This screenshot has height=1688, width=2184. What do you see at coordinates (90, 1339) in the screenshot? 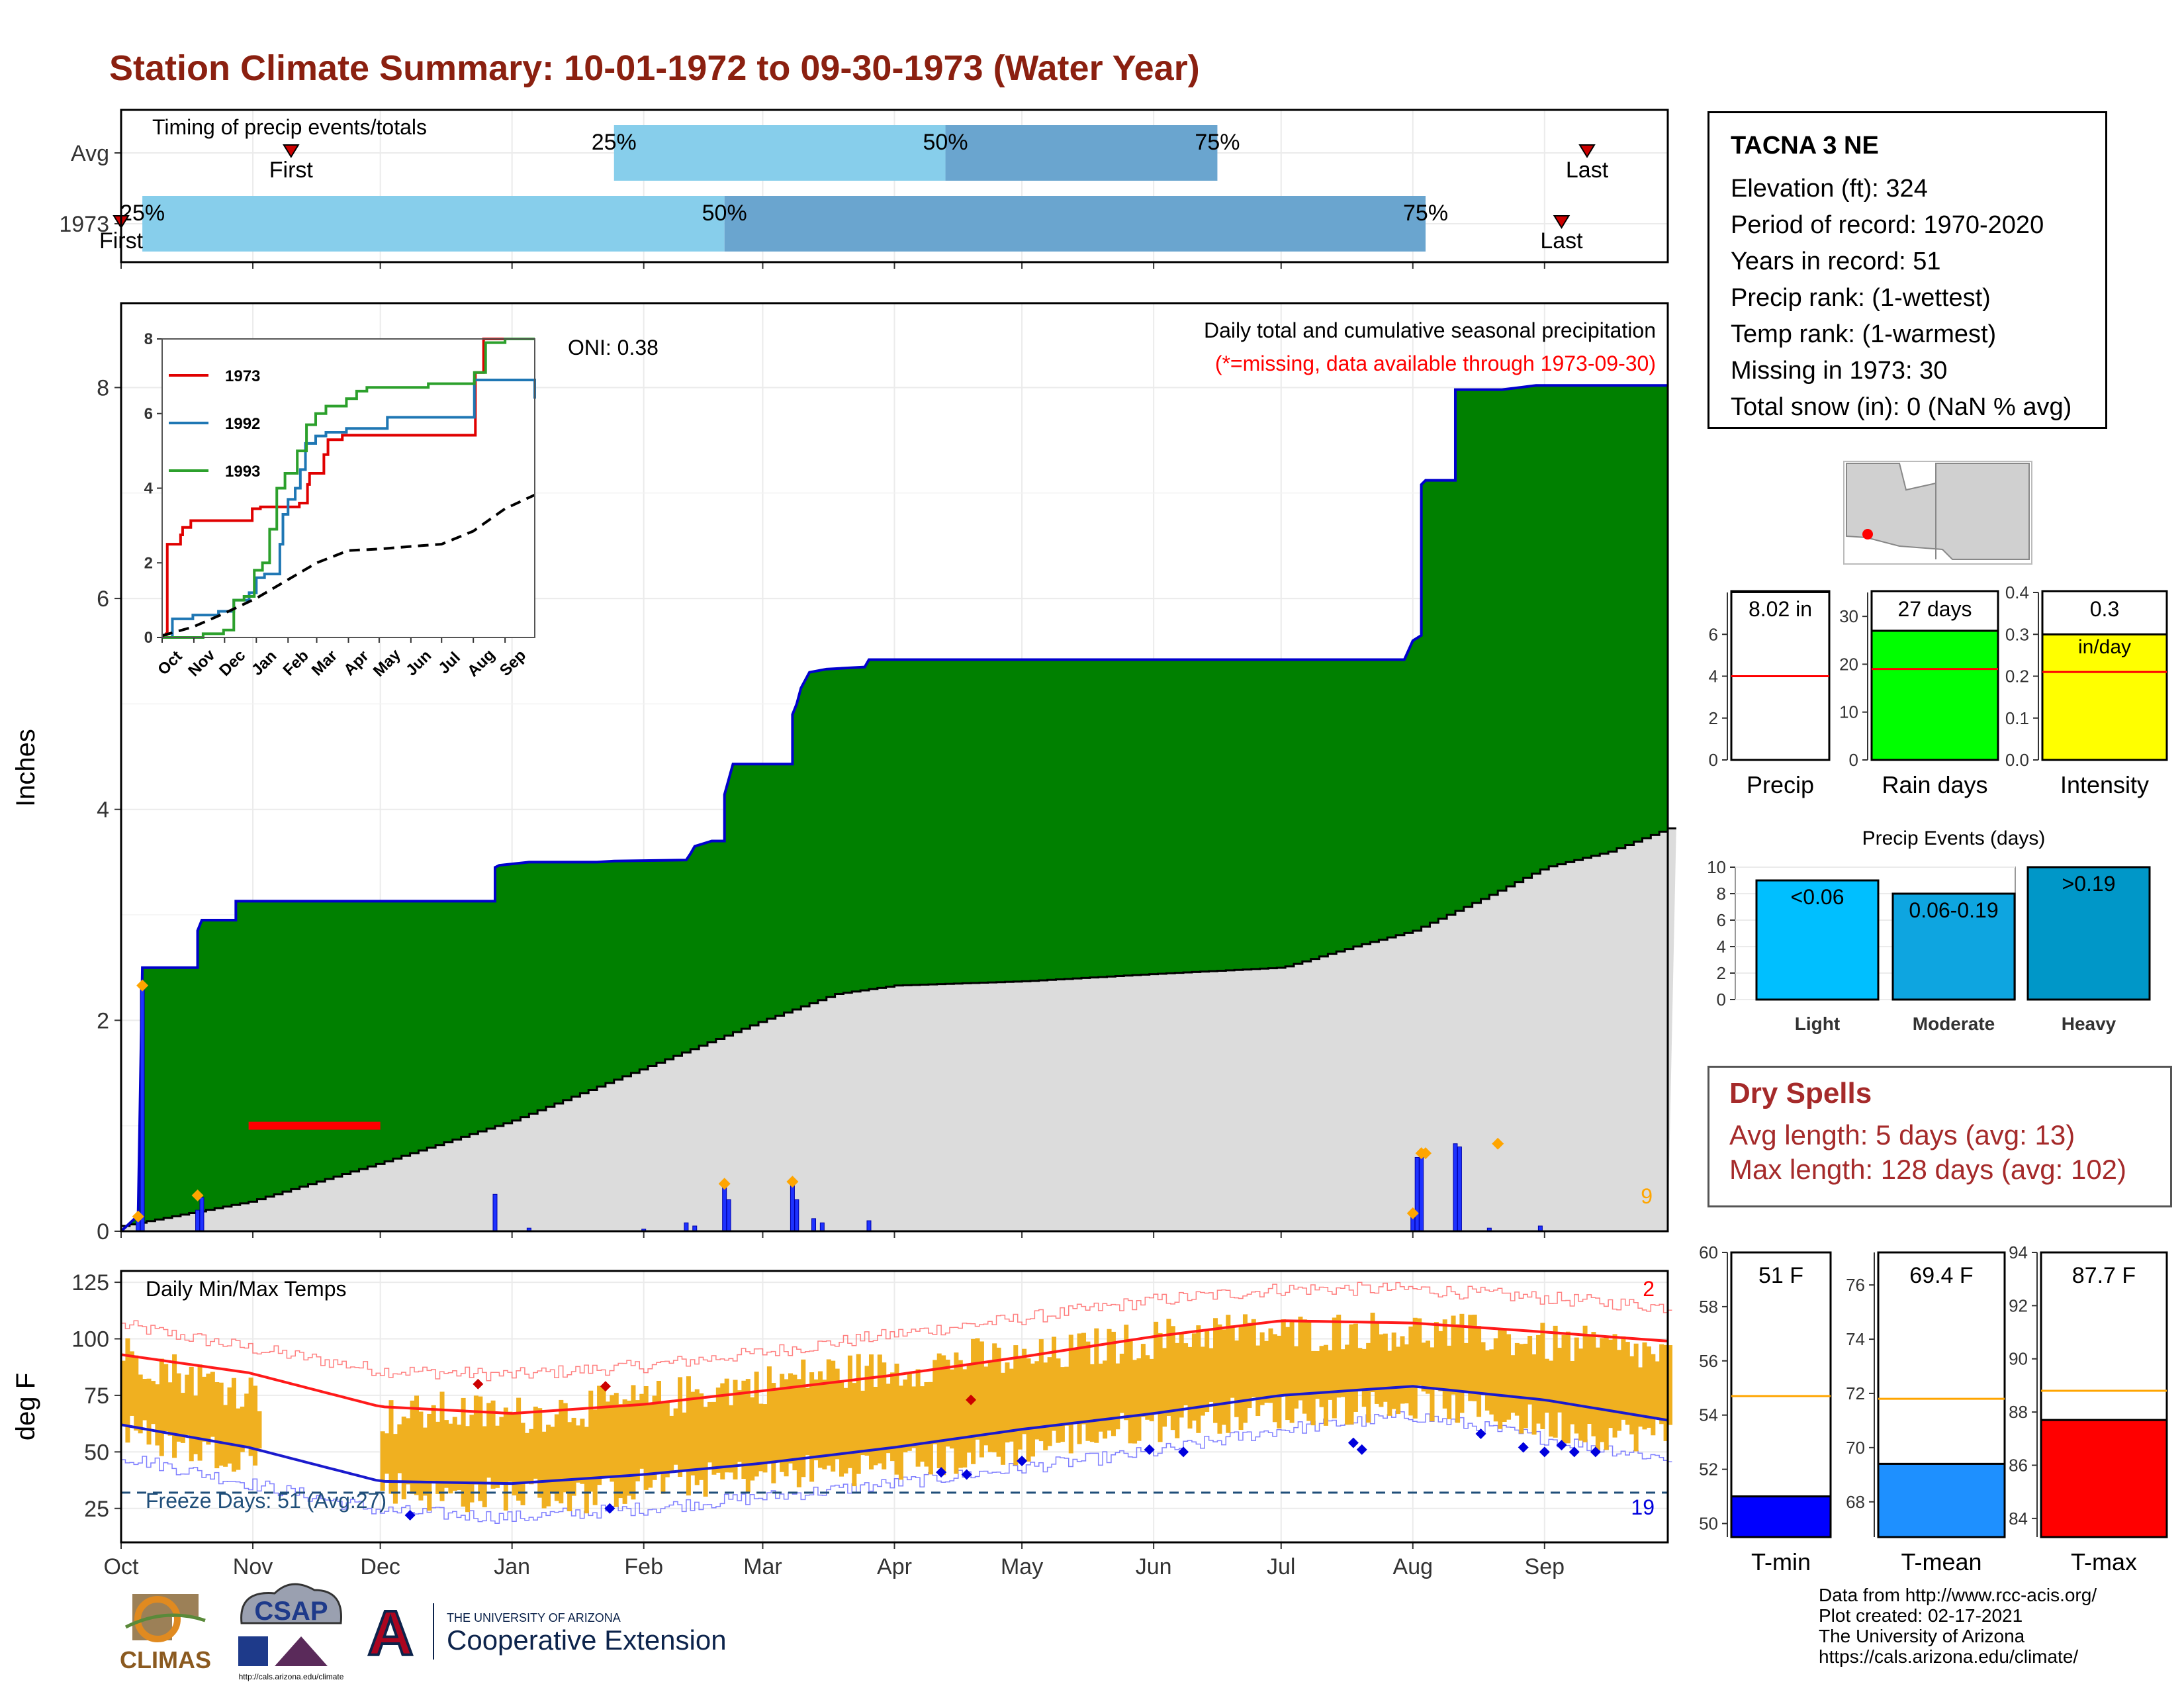
I see `temps-y-tick-label: 100` at bounding box center [90, 1339].